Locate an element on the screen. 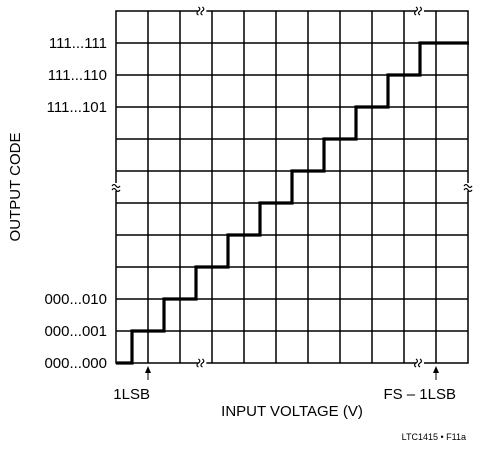  x-annotations: 1LSB FS – 1LSB is located at coordinates (284, 384).